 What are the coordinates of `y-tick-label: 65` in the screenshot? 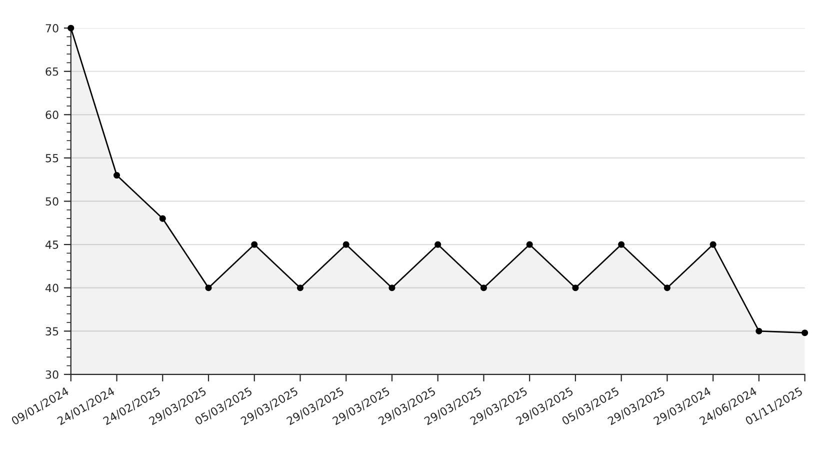 It's located at (52, 71).